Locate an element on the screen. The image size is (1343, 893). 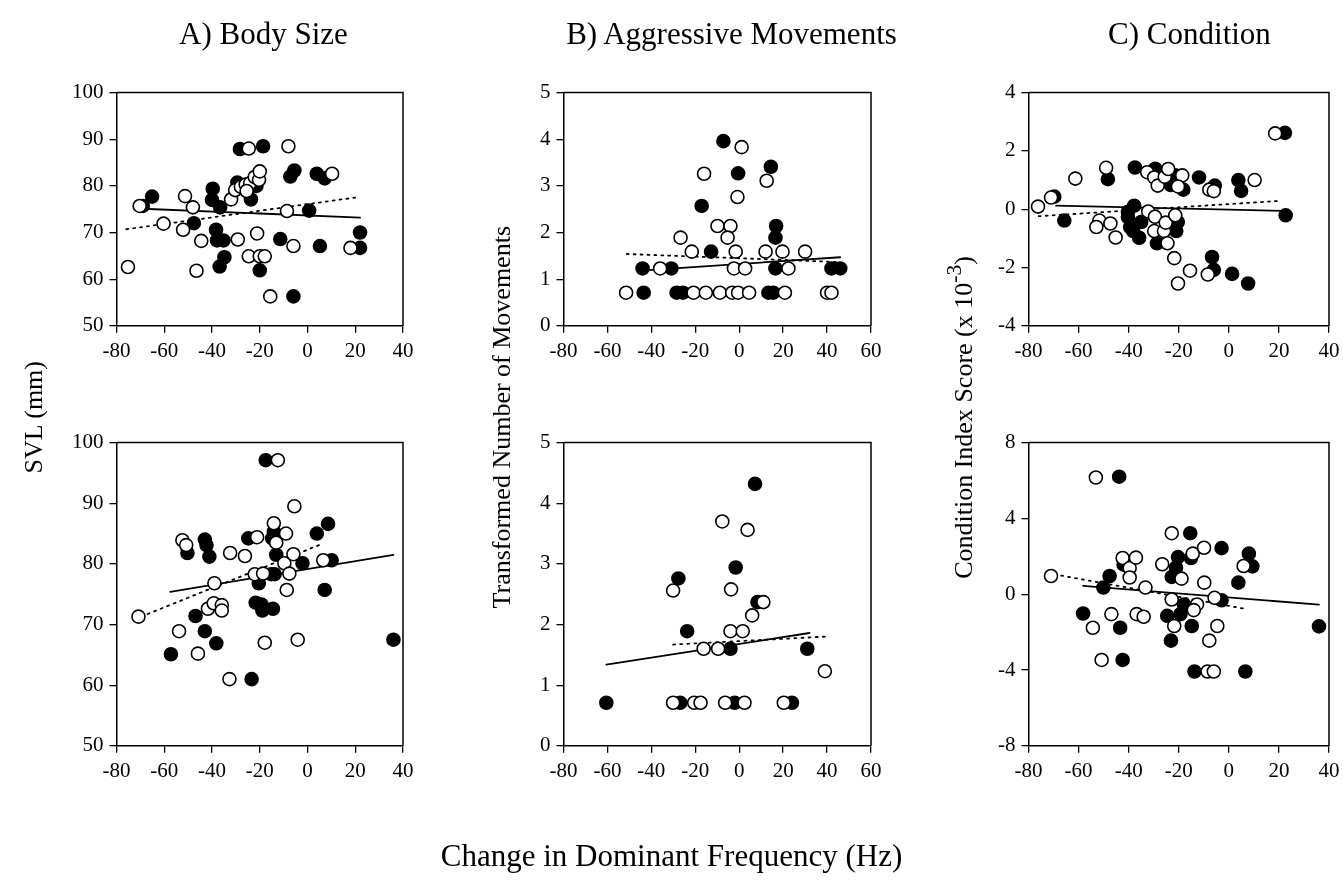
y-tick-label: -8 is located at coordinates (1006, 744).